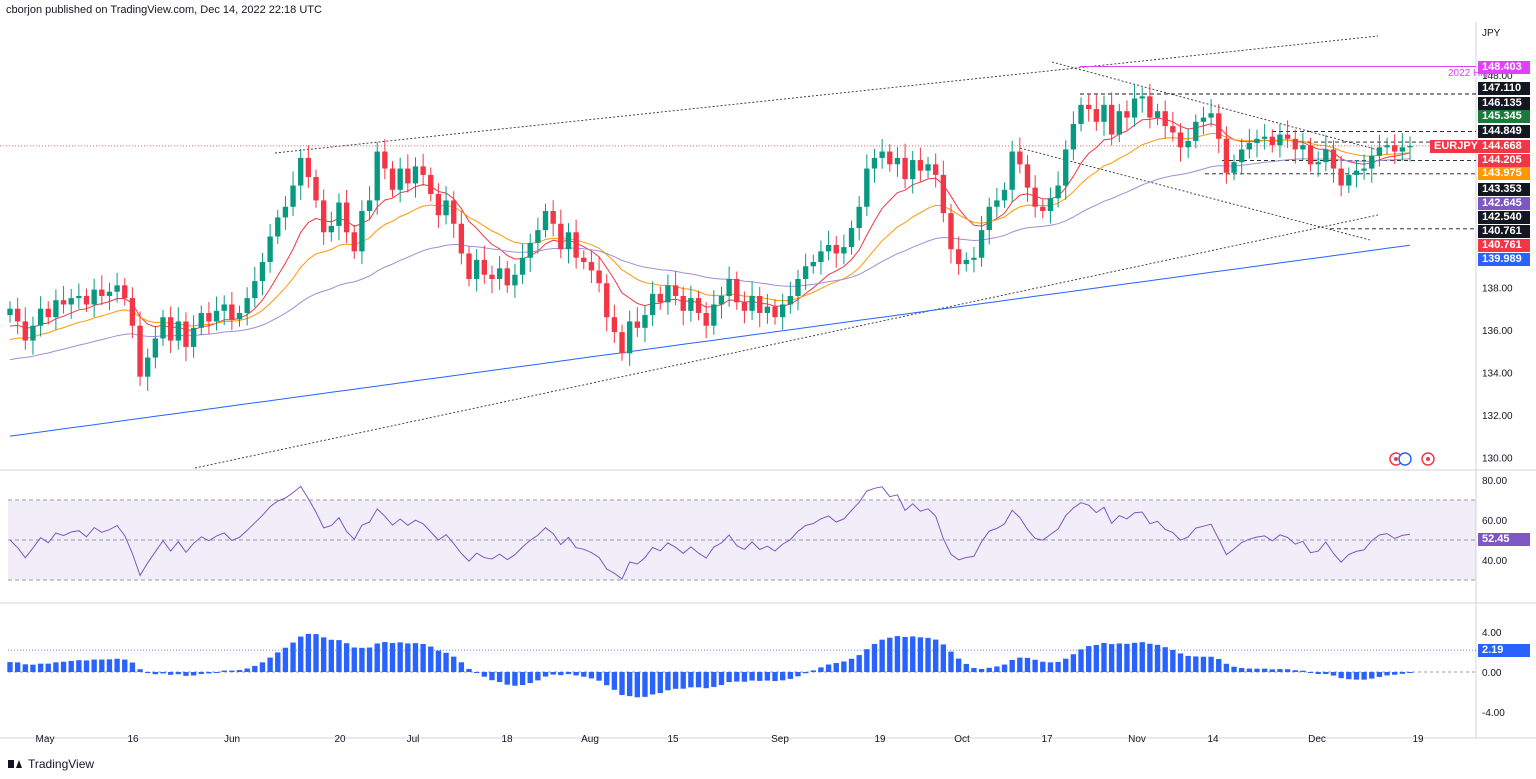  What do you see at coordinates (1504, 173) in the screenshot?
I see `price-label: 143.975` at bounding box center [1504, 173].